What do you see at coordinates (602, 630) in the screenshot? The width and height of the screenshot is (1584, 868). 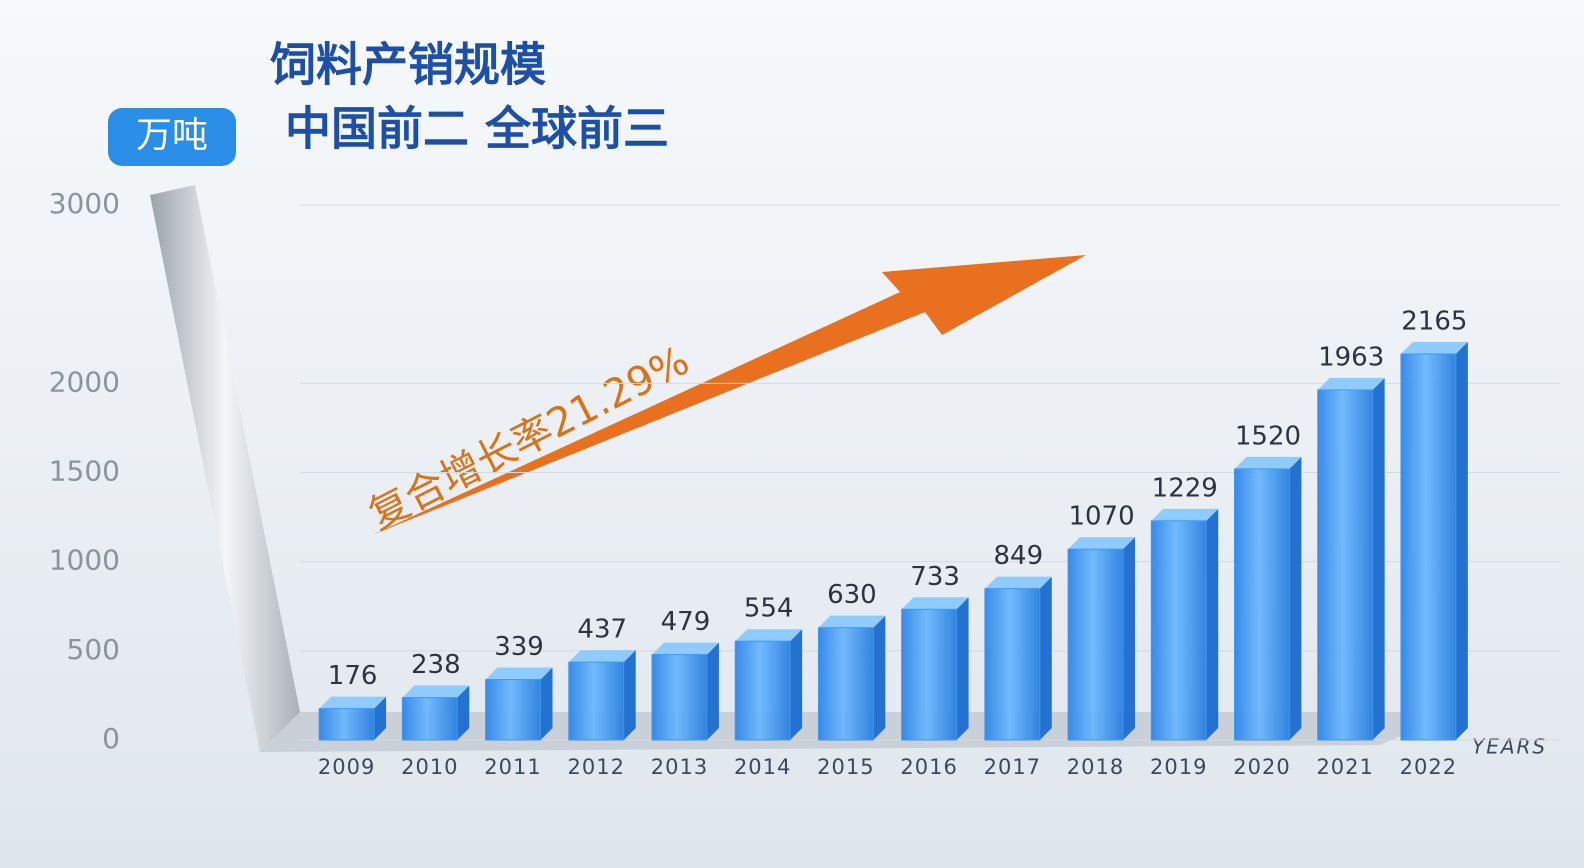 I see `data-label: 437` at bounding box center [602, 630].